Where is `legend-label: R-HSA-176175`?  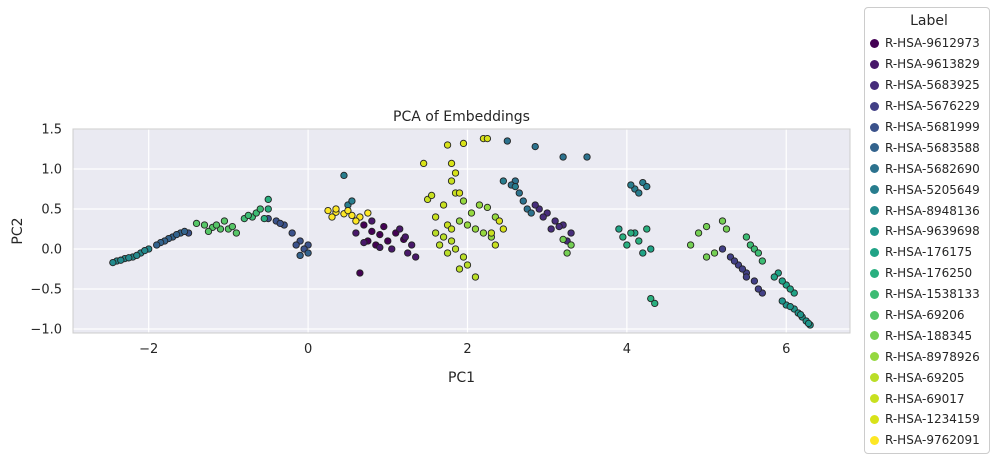
legend-label: R-HSA-176175 is located at coordinates (929, 252).